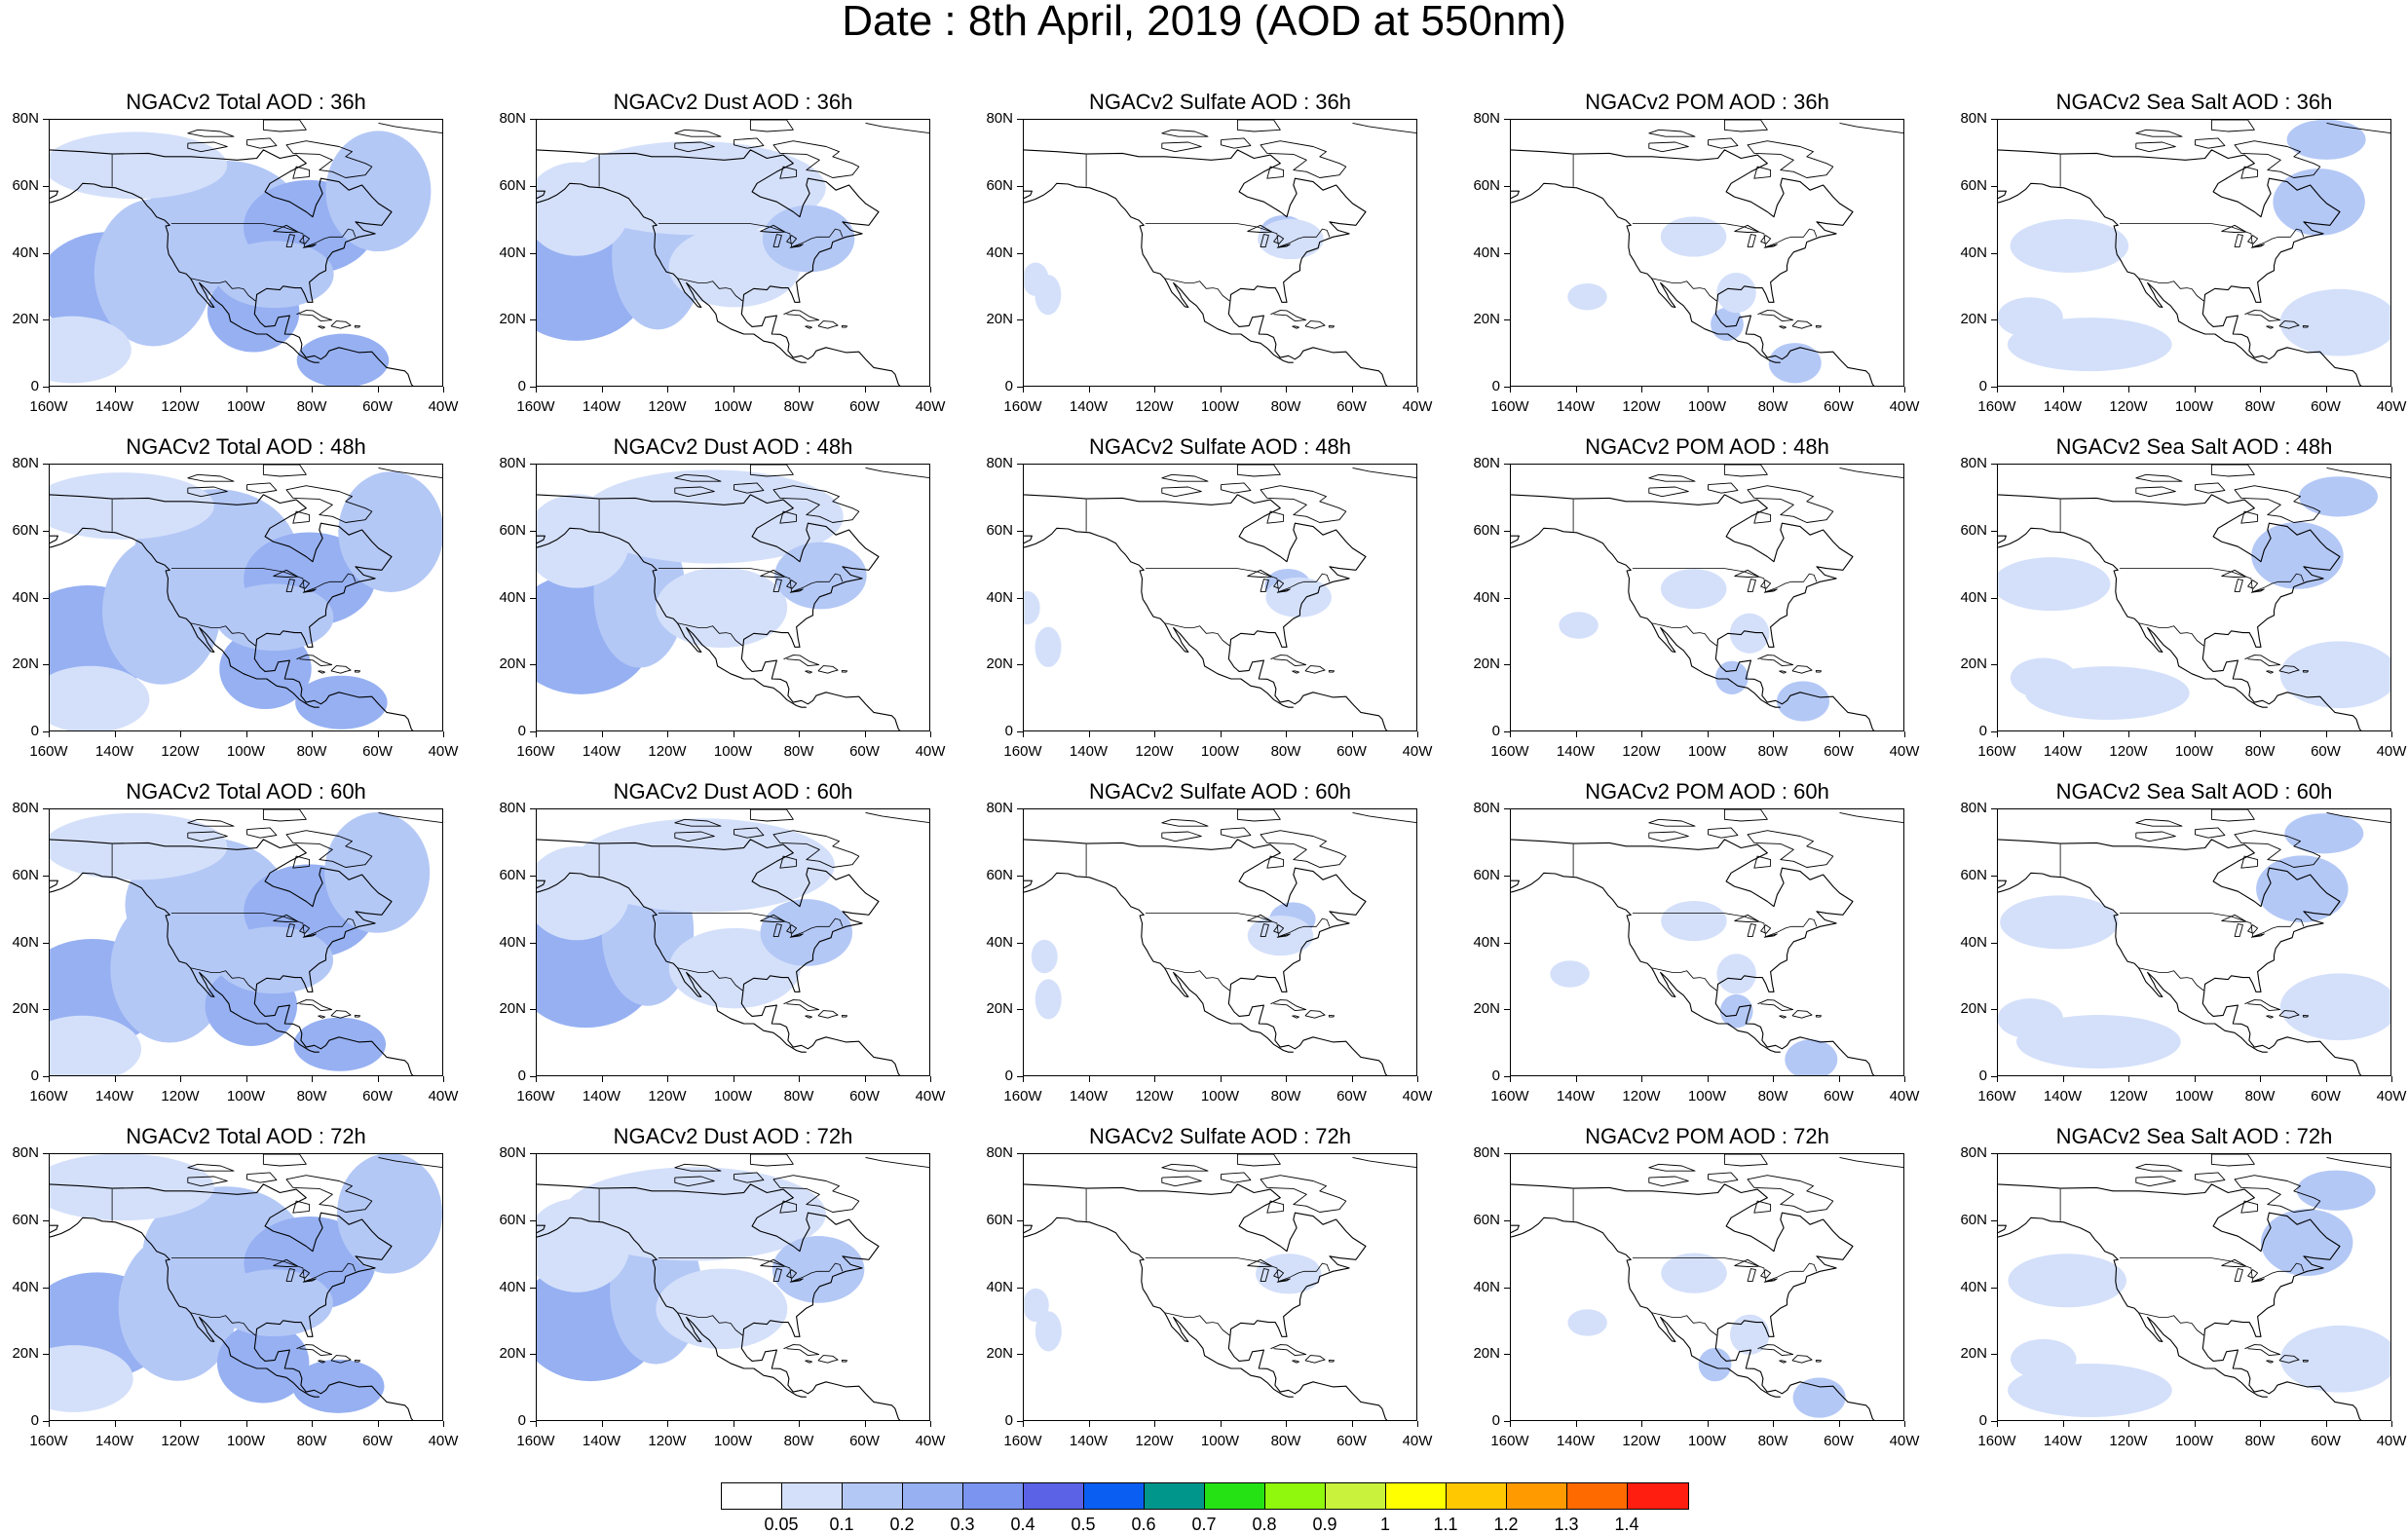 Image resolution: width=2408 pixels, height=1535 pixels. I want to click on coastline-east, so click(1206, 612).